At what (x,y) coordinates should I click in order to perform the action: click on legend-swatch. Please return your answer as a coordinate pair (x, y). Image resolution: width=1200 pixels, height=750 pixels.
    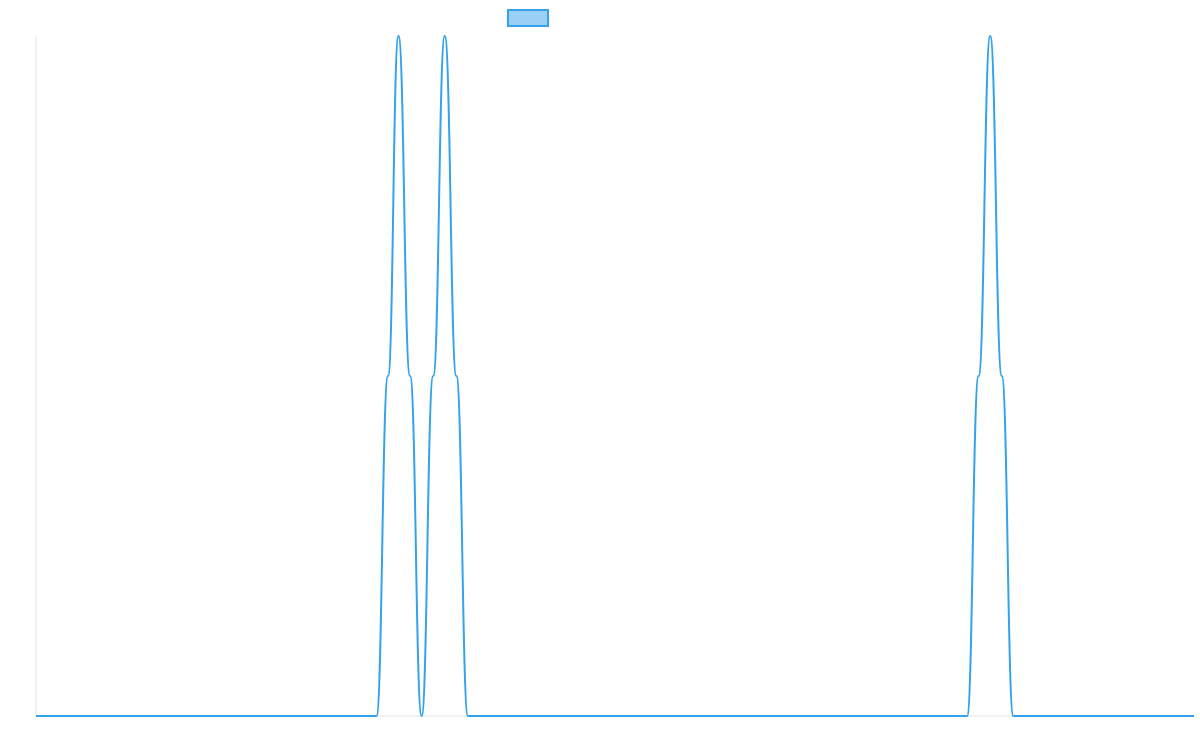
    Looking at the image, I should click on (528, 18).